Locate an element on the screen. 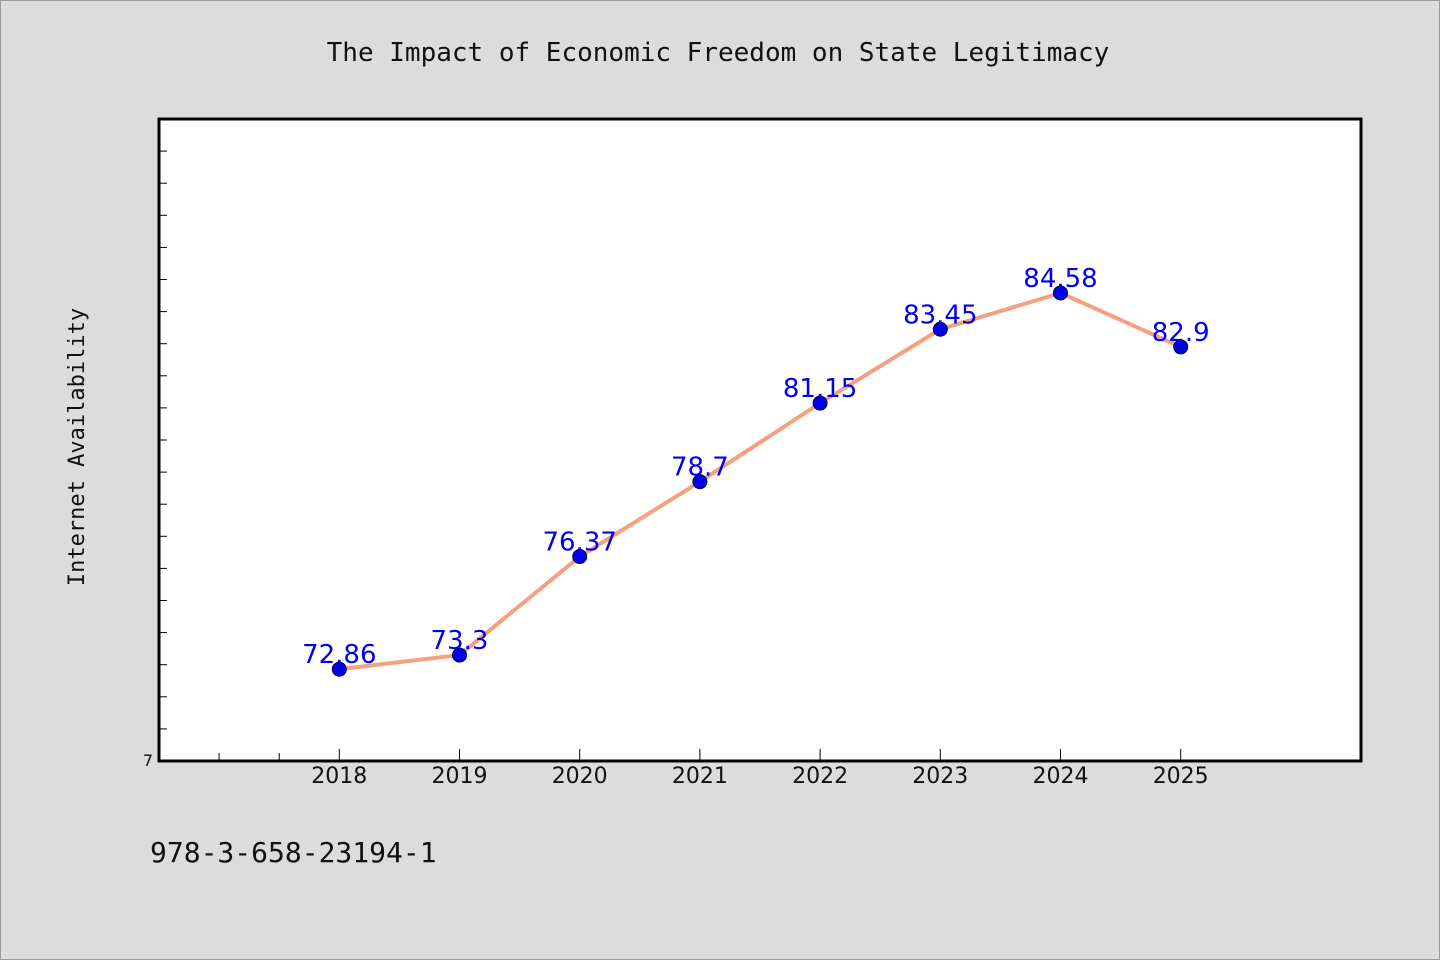 The width and height of the screenshot is (1440, 960). x-axis-ticks: 2018 2019 2020 2021 2022 2023 2024 2025 is located at coordinates (713, 769).